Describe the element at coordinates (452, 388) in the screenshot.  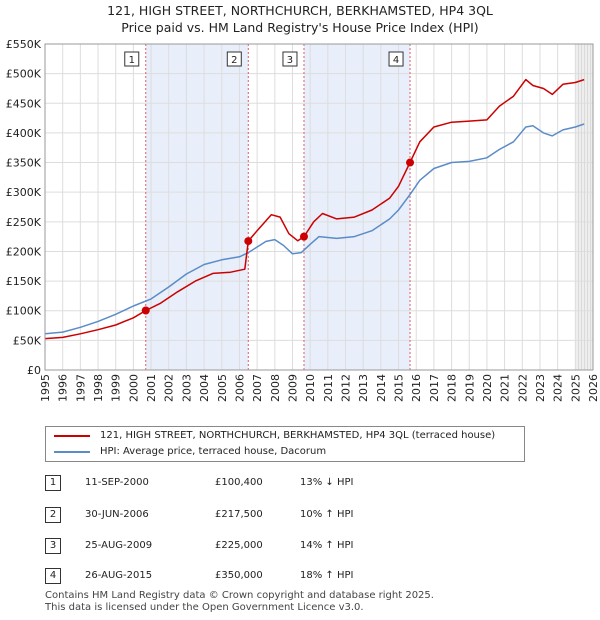
I see `x-tick-label: 2018` at that location.